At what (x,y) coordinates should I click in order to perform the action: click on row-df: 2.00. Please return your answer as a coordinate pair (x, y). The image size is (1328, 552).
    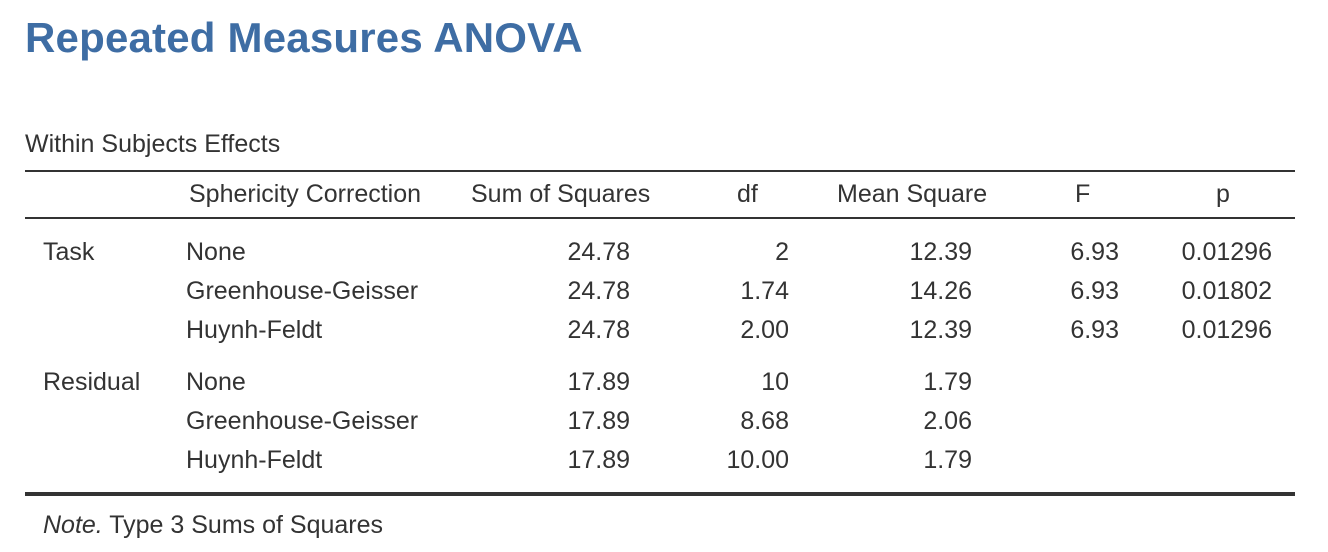
    Looking at the image, I should click on (764, 330).